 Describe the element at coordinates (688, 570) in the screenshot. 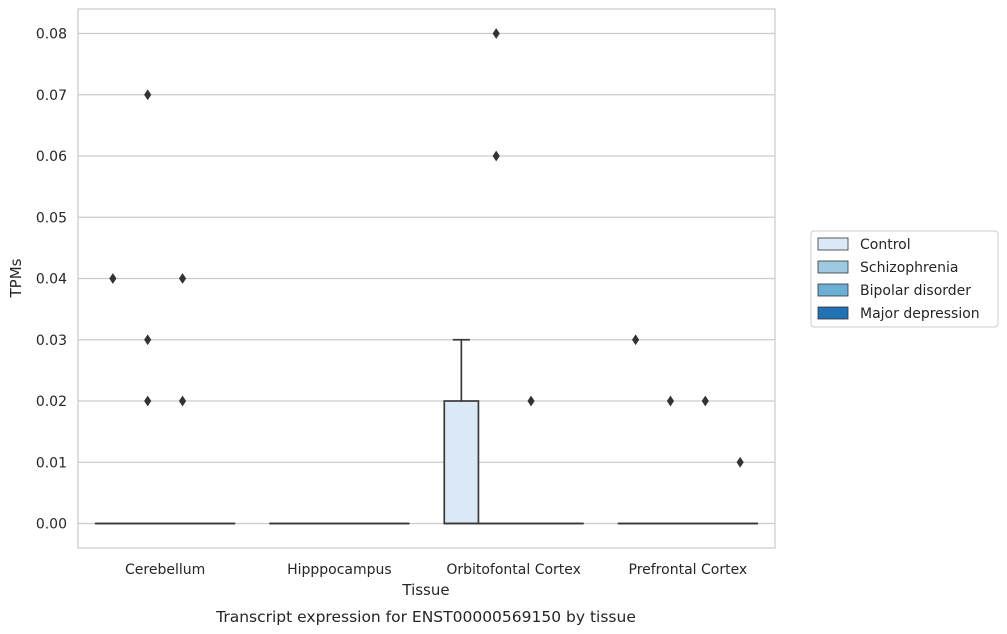

I see `x-tick-label: Prefrontal Cortex` at that location.